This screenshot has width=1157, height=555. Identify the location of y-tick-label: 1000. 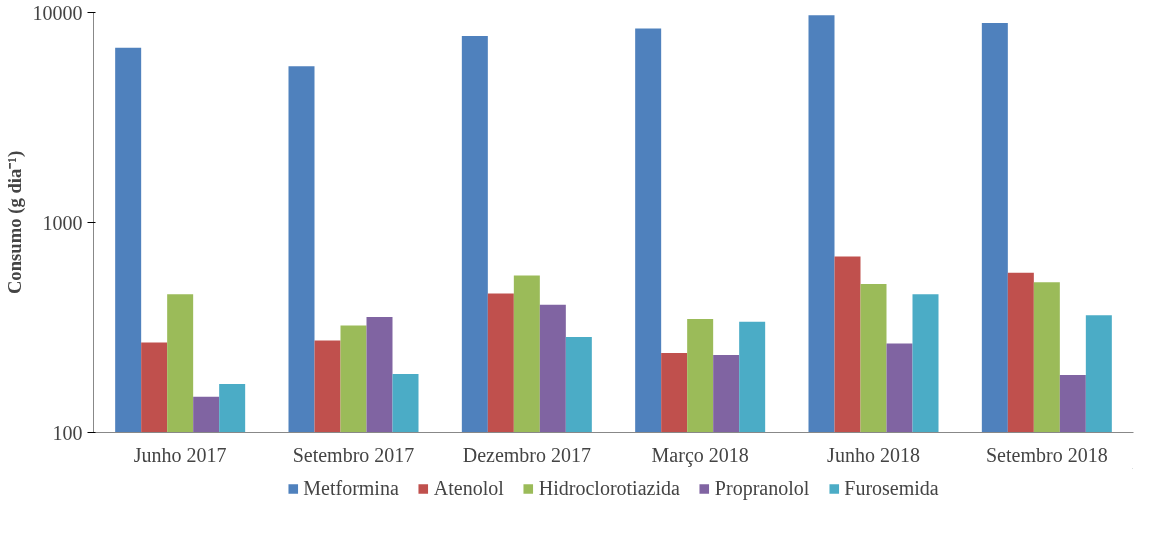
(62, 222).